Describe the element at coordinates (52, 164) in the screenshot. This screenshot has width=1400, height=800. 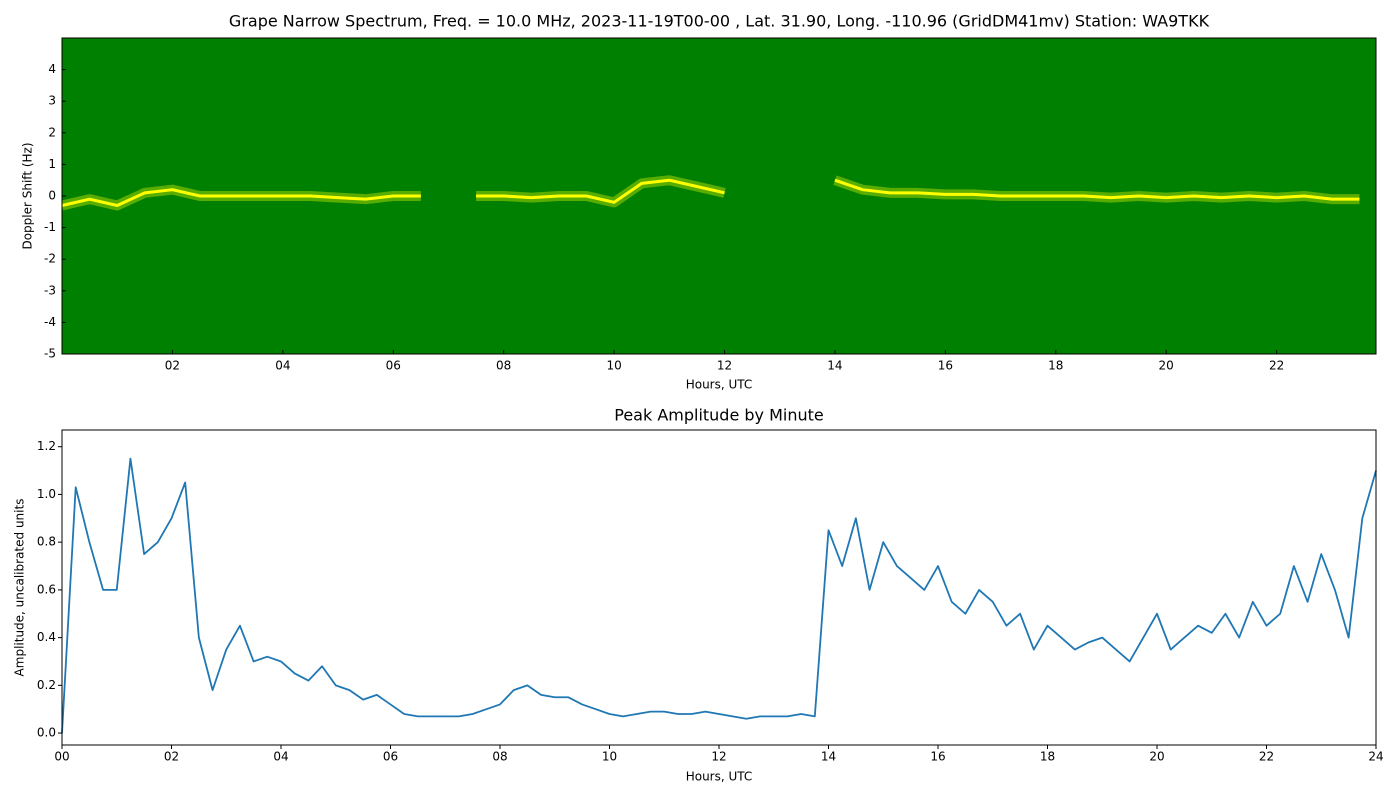
I see `y-tick-label: 1` at that location.